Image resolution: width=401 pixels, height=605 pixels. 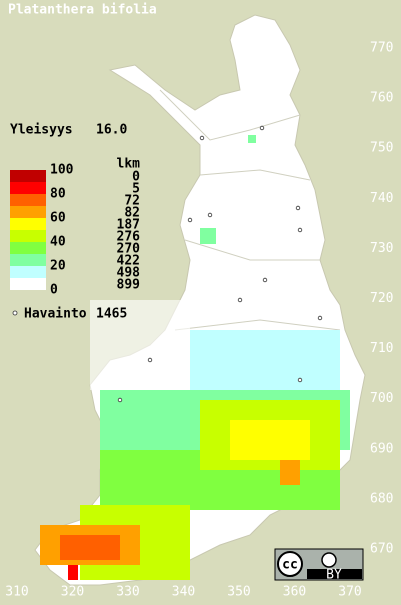 I want to click on north-label: 670, so click(x=381, y=549).